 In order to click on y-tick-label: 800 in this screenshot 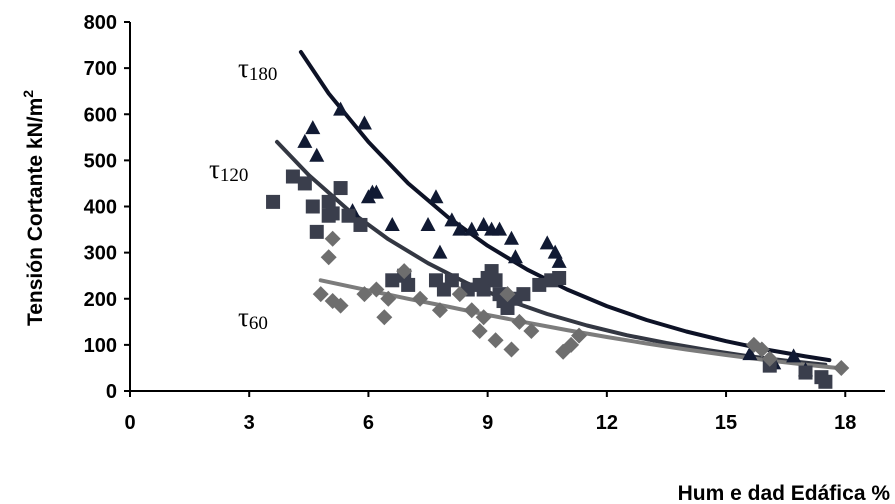, I will do `click(100, 23)`.